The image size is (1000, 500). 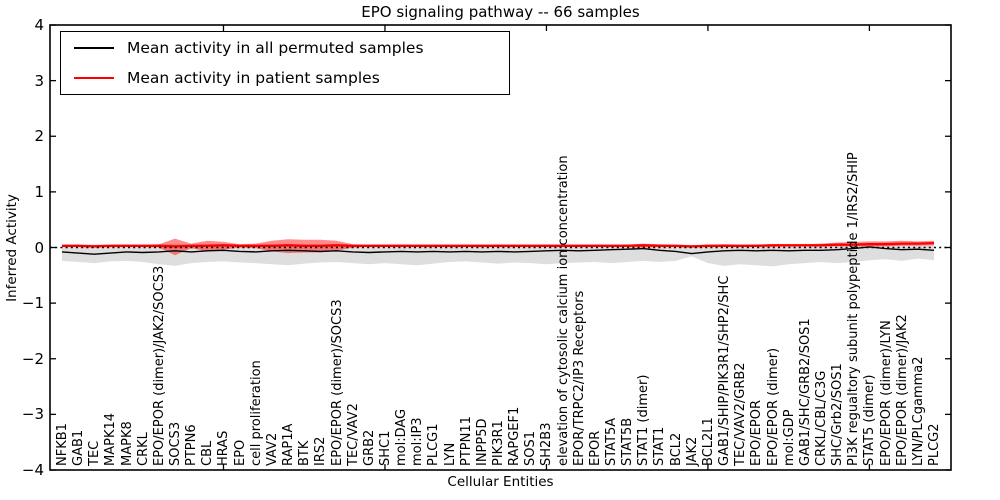 What do you see at coordinates (79, 447) in the screenshot?
I see `x-tick-label: GAB1` at bounding box center [79, 447].